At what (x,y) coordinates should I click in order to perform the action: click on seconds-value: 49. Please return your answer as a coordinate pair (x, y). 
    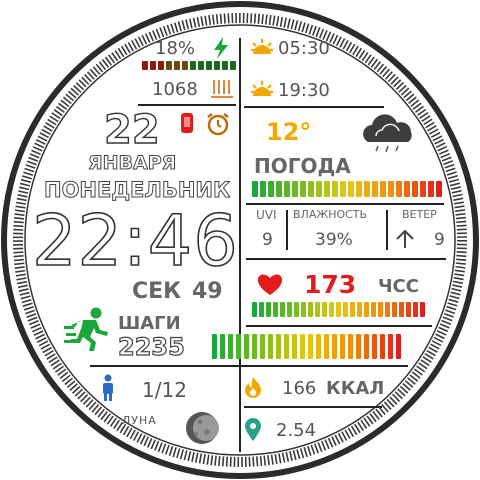
    Looking at the image, I should click on (207, 291).